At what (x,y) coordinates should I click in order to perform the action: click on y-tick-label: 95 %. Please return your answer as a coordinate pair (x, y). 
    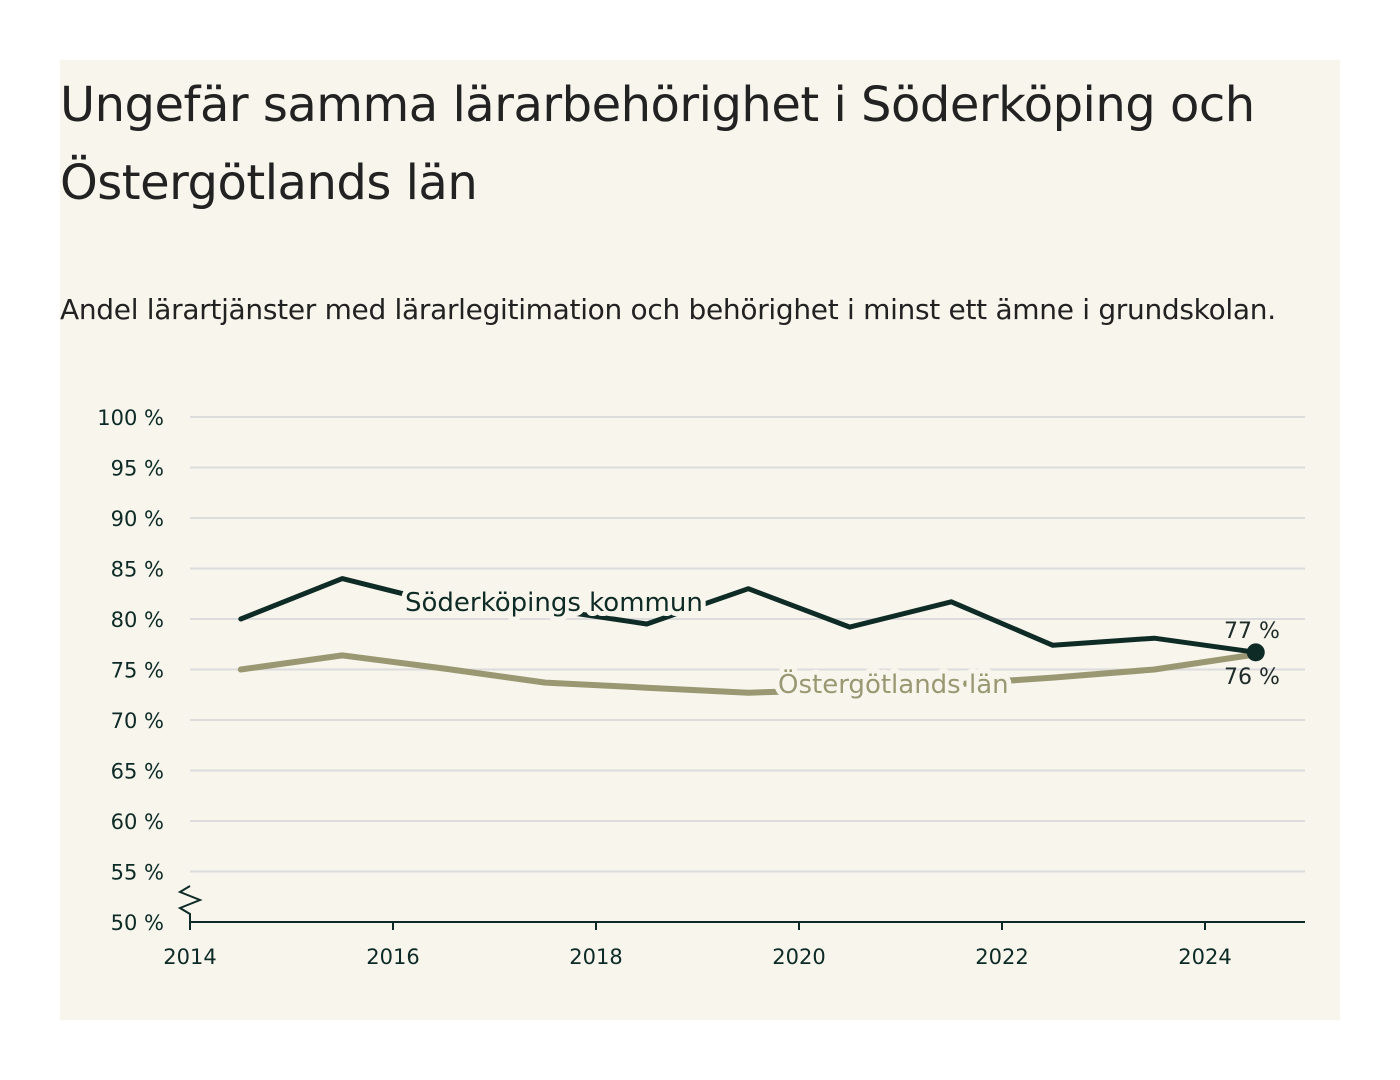
    Looking at the image, I should click on (137, 469).